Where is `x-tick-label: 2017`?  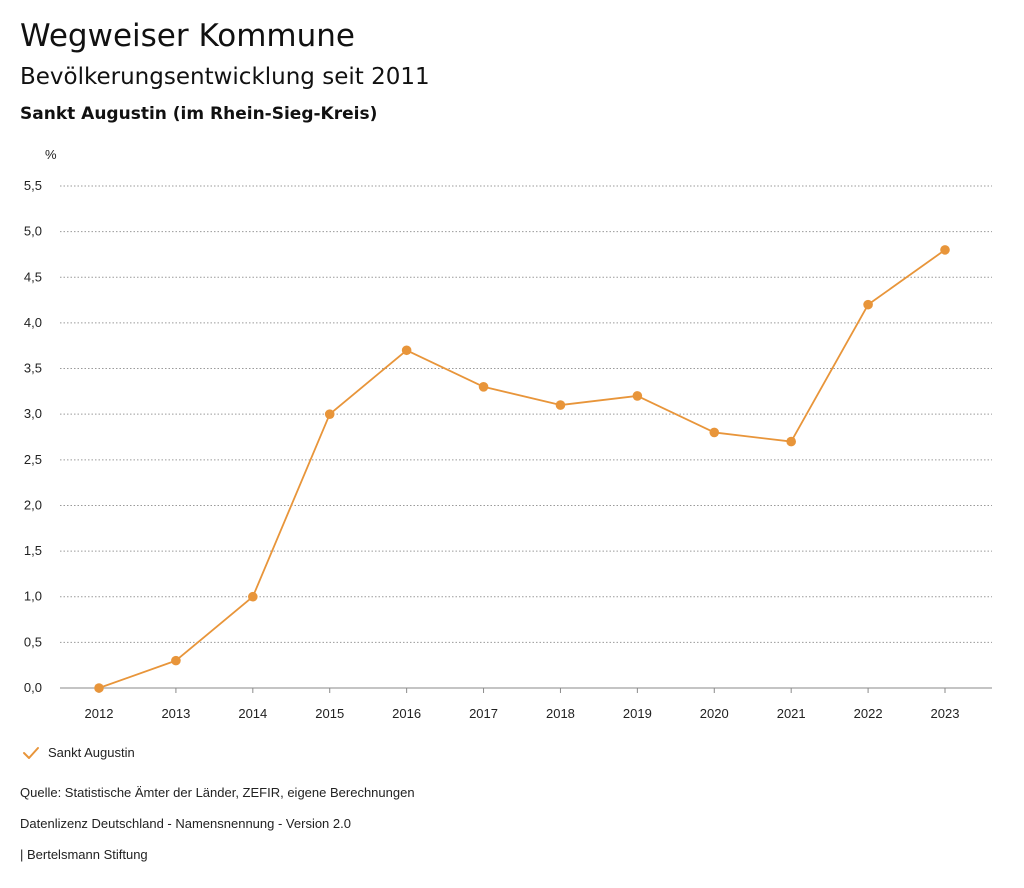 x-tick-label: 2017 is located at coordinates (483, 713).